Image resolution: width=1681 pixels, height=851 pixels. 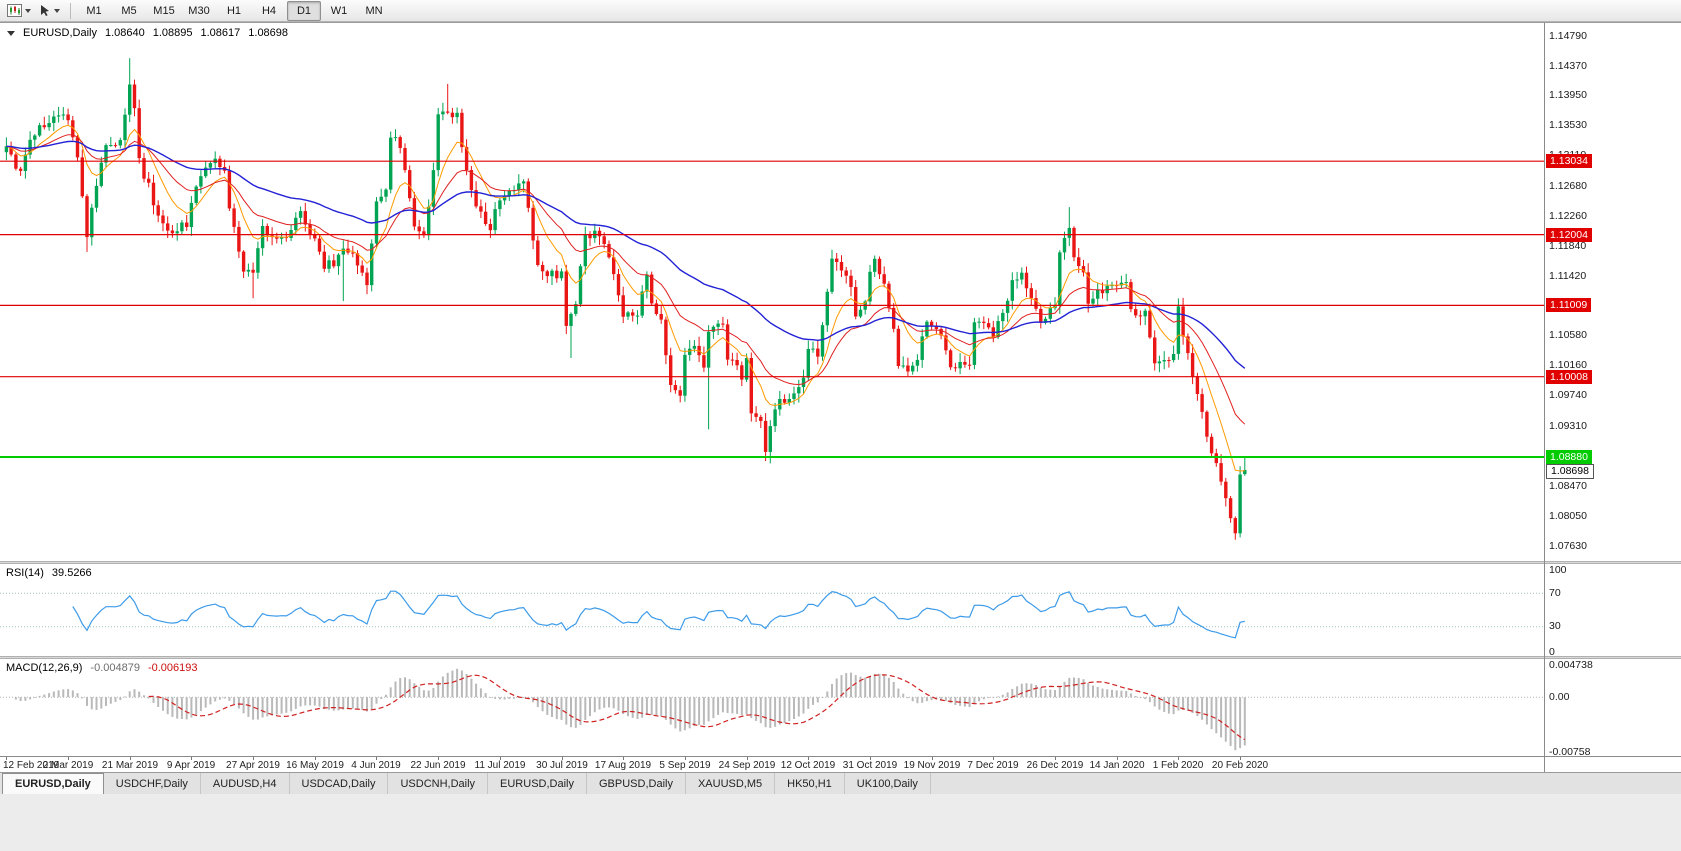 I want to click on timeframe-h1: H1, so click(x=234, y=10).